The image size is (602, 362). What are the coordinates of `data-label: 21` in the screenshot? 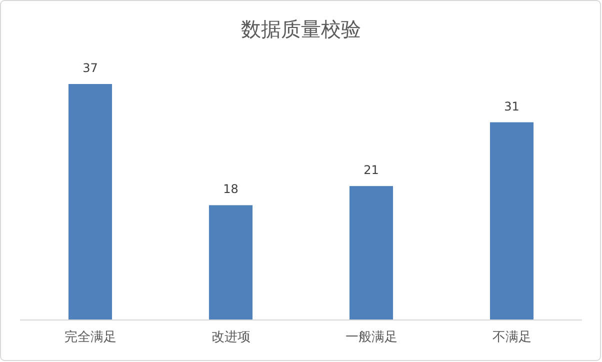 It's located at (371, 170).